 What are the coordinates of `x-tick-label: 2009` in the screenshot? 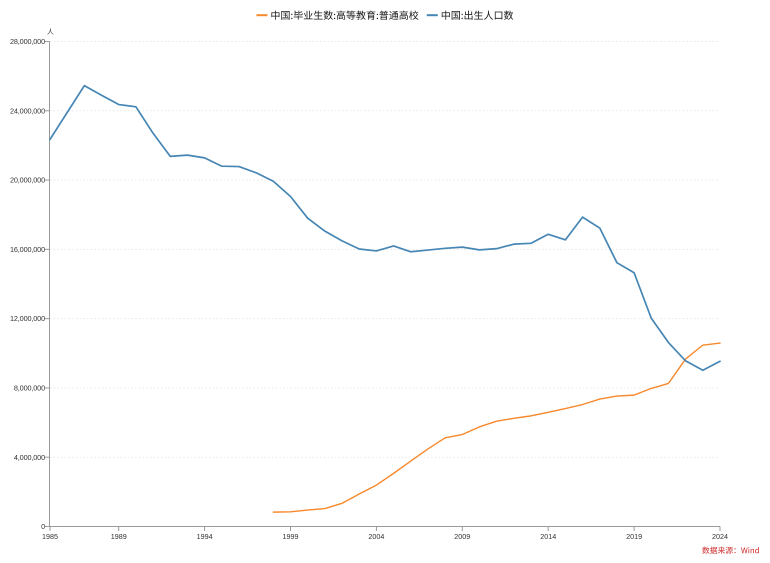 It's located at (462, 536).